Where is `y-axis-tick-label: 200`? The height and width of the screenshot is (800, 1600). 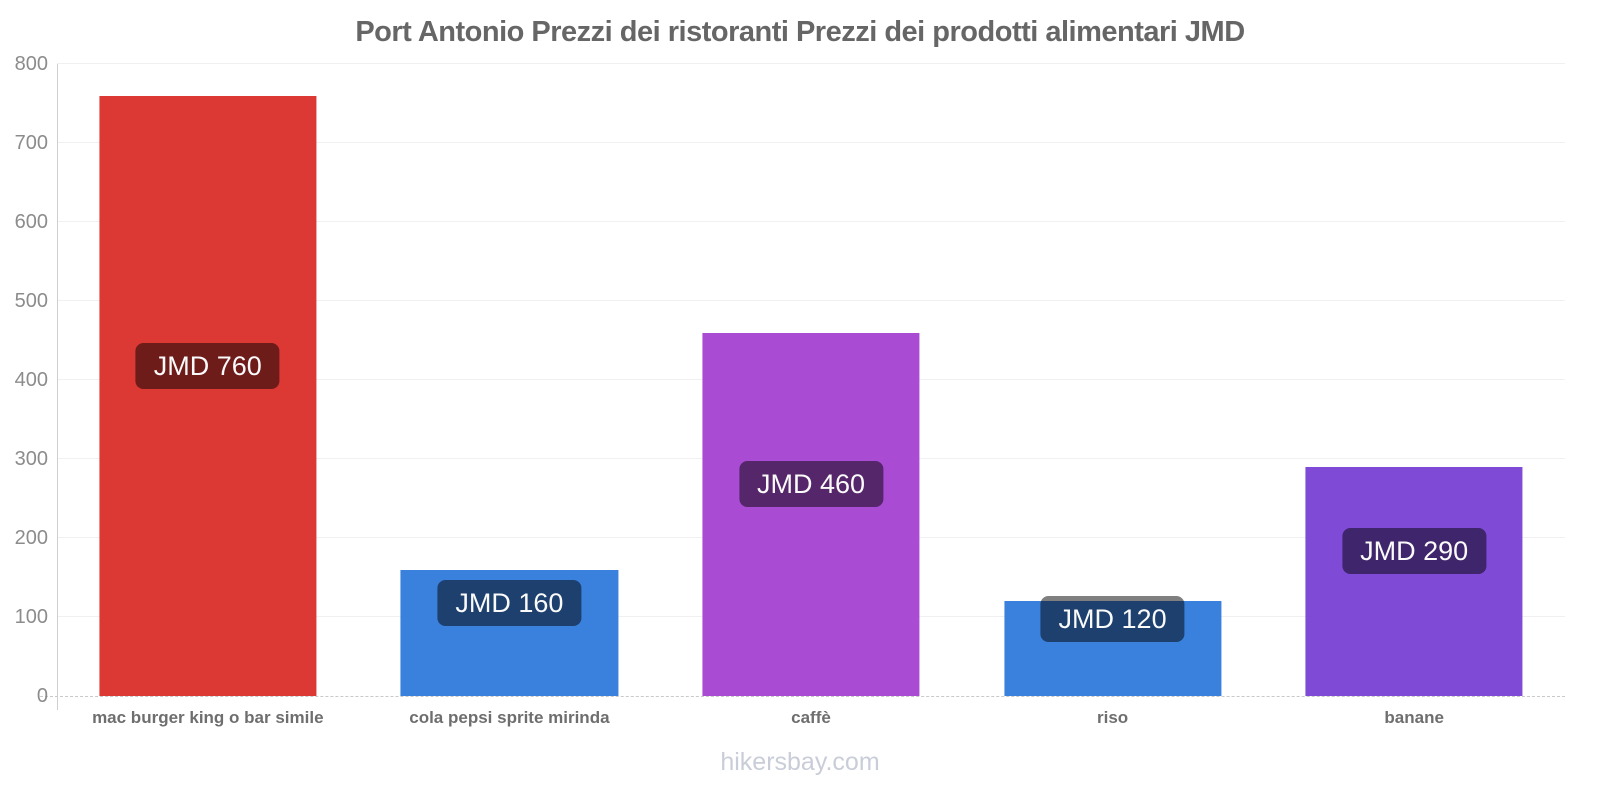 y-axis-tick-label: 200 is located at coordinates (31, 538).